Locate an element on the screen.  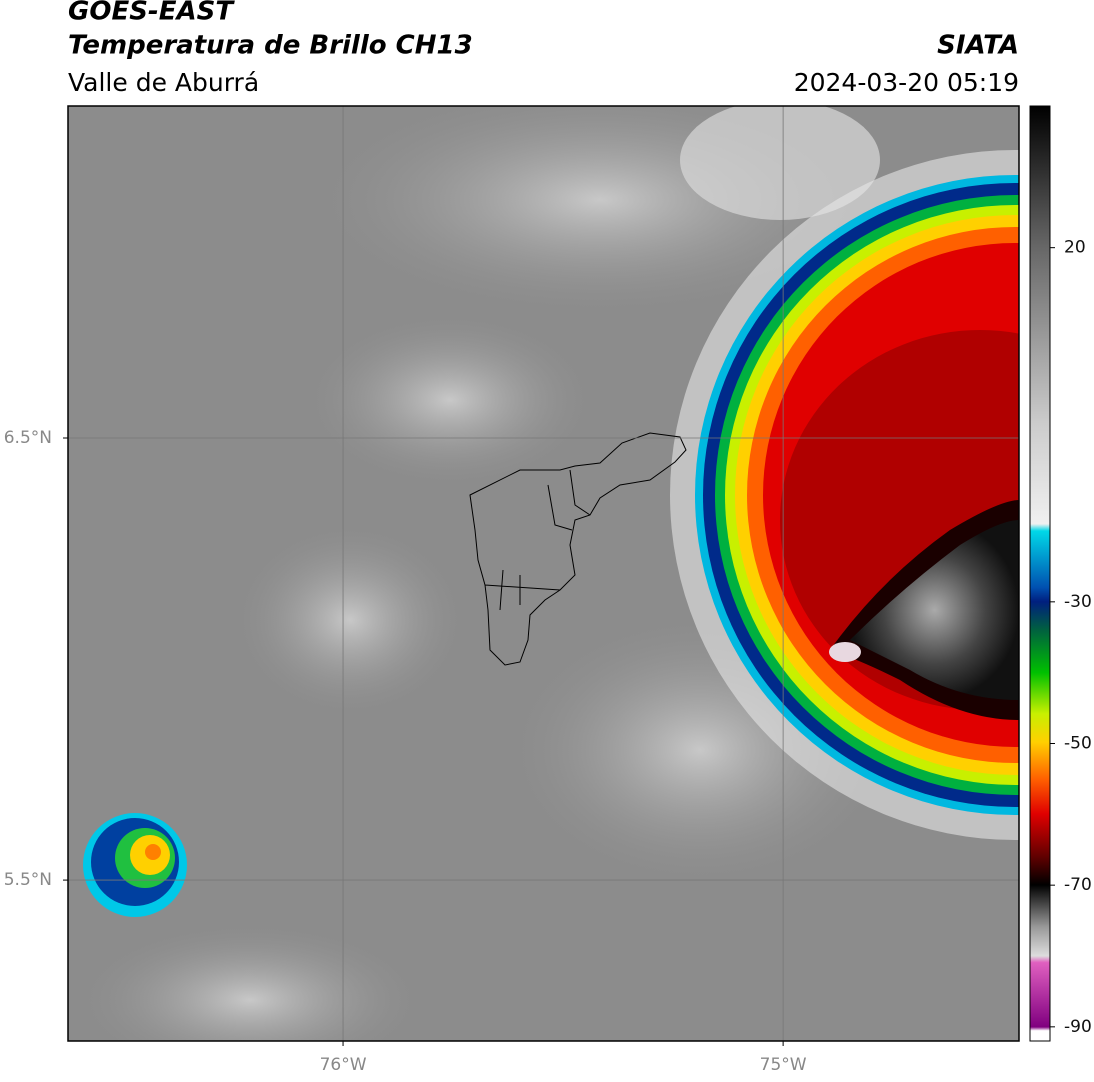
colorbar-label: 20 is located at coordinates (1075, 248).